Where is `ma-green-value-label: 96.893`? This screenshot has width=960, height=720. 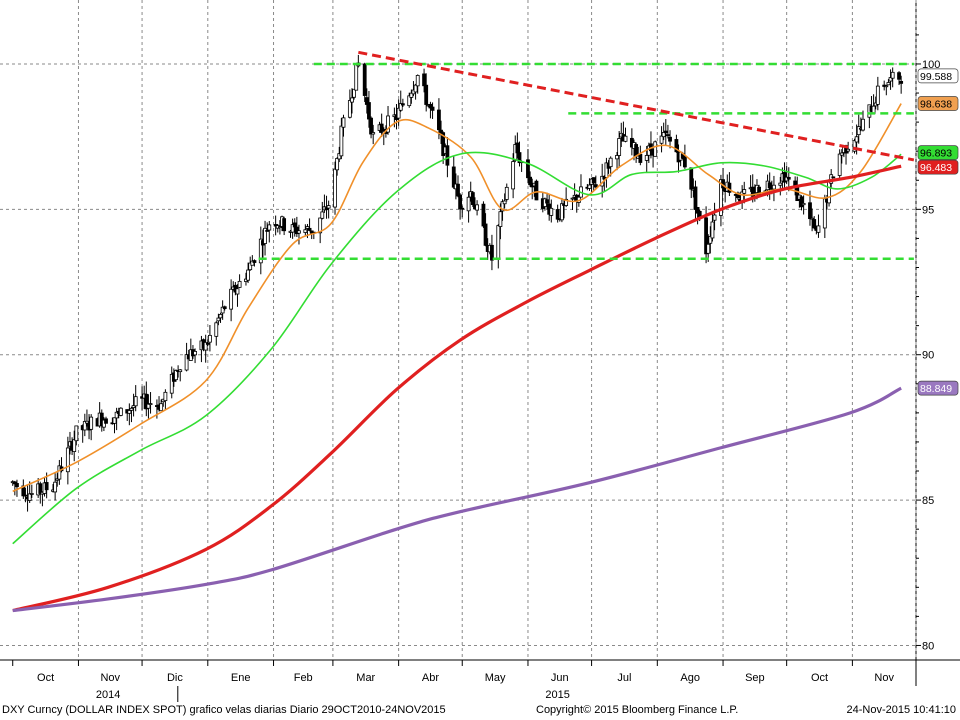
ma-green-value-label: 96.893 is located at coordinates (938, 152).